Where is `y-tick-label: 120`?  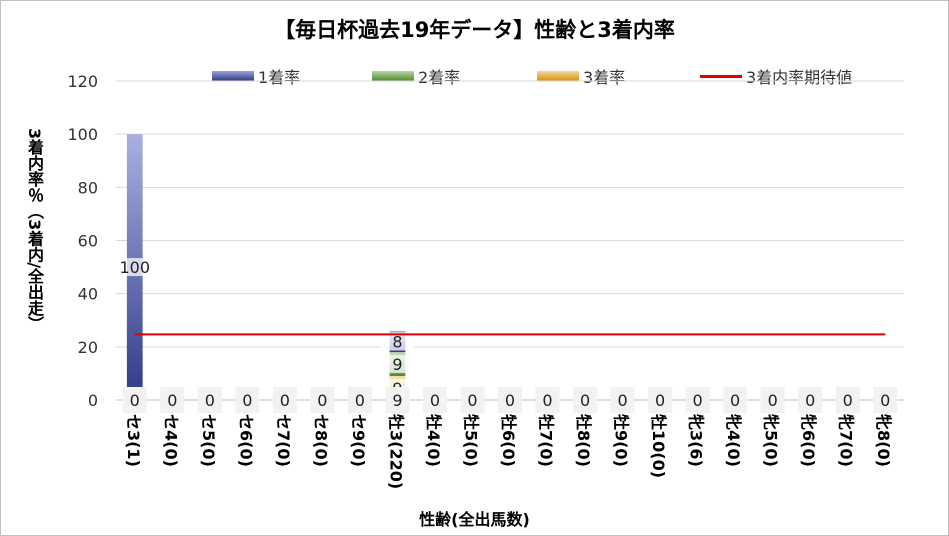 y-tick-label: 120 is located at coordinates (82, 81).